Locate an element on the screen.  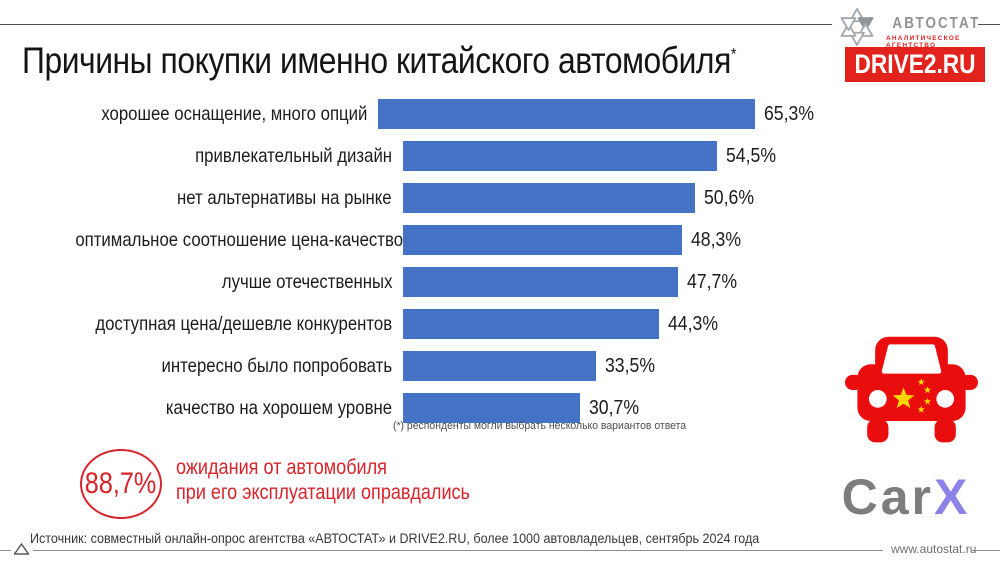
bar-category-label: качество на хорошем уровне is located at coordinates (278, 407).